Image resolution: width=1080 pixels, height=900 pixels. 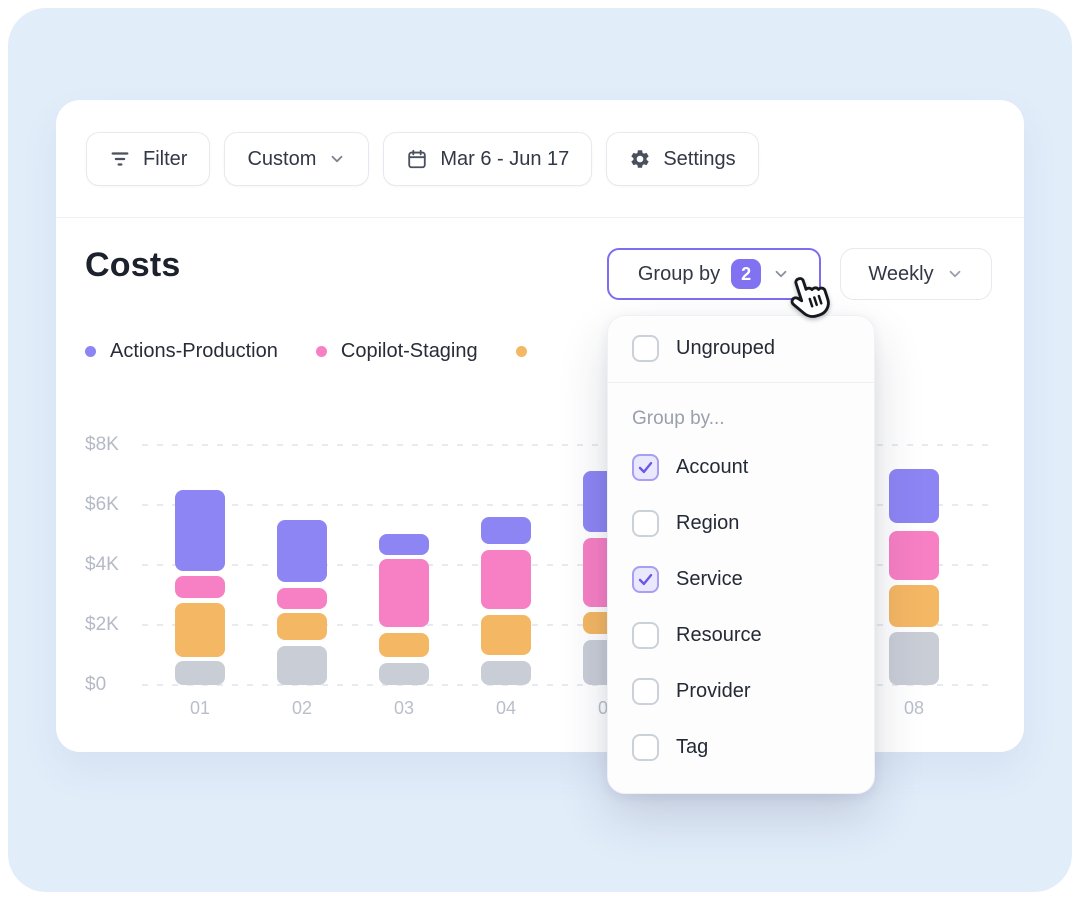 I want to click on menu-item-tag: Tag, so click(x=741, y=747).